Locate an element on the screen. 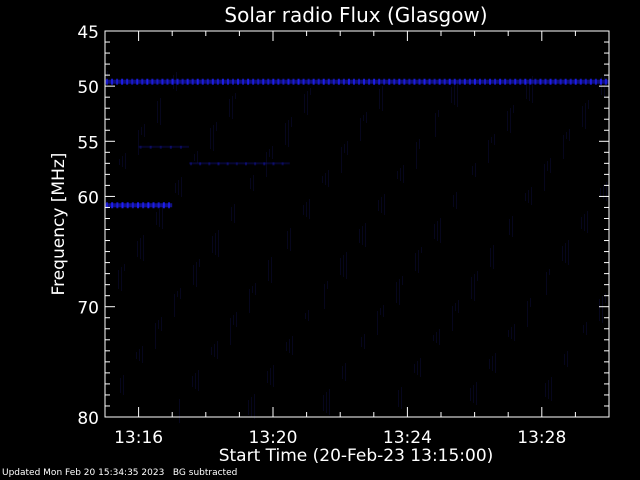 Image resolution: width=640 pixels, height=480 pixels. footer-note: BG subtracted is located at coordinates (205, 473).